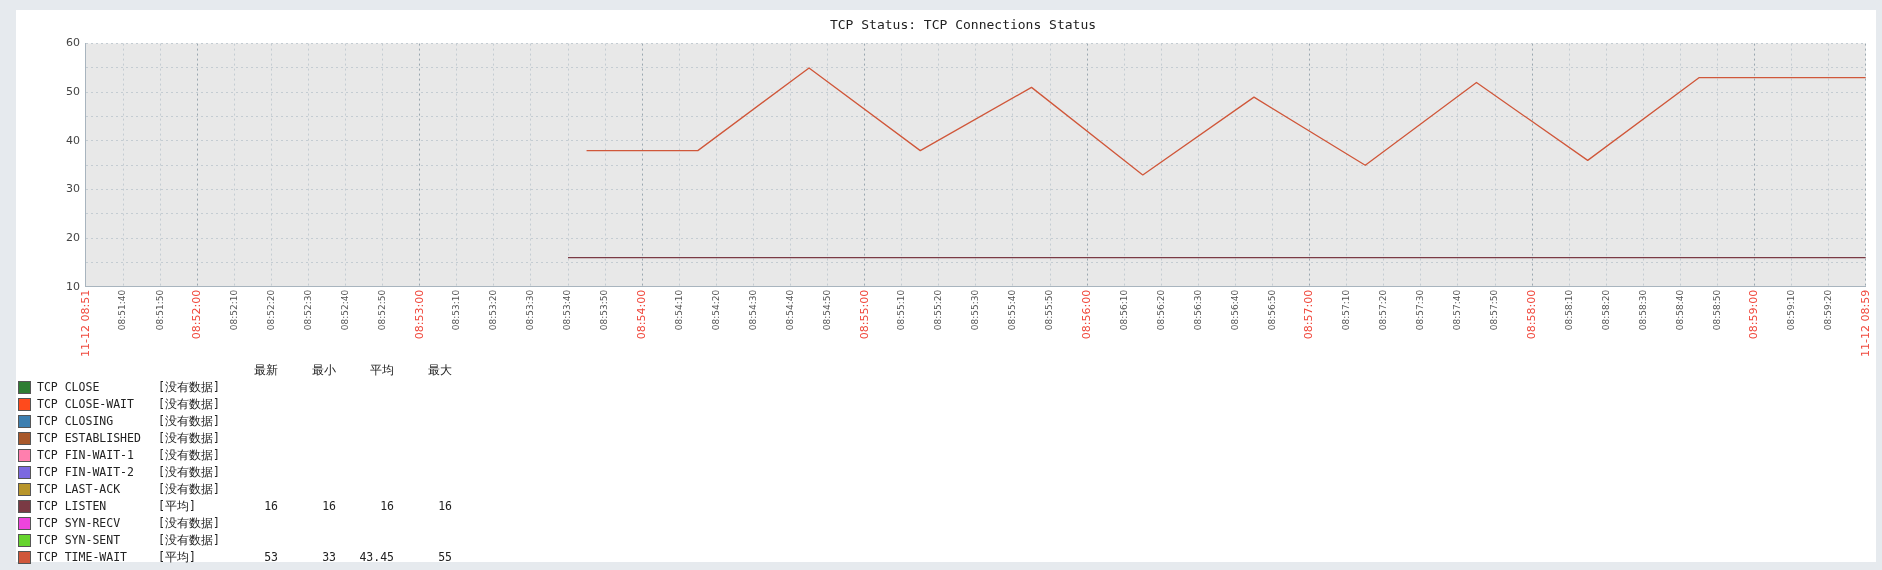  I want to click on x-tick-label: 08:54:00, so click(642, 314).